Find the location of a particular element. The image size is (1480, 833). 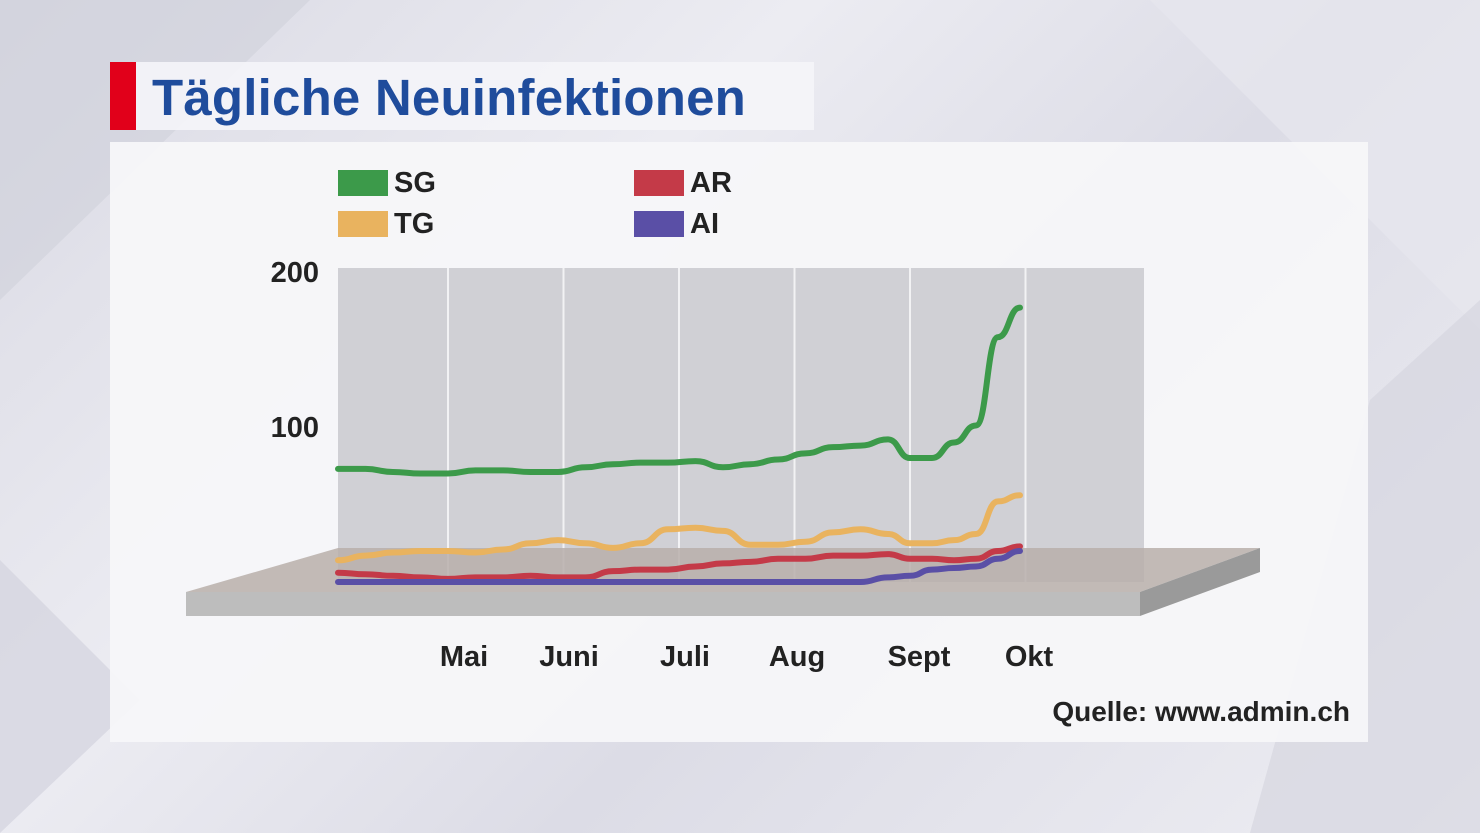

series-line-ar is located at coordinates (679, 562).